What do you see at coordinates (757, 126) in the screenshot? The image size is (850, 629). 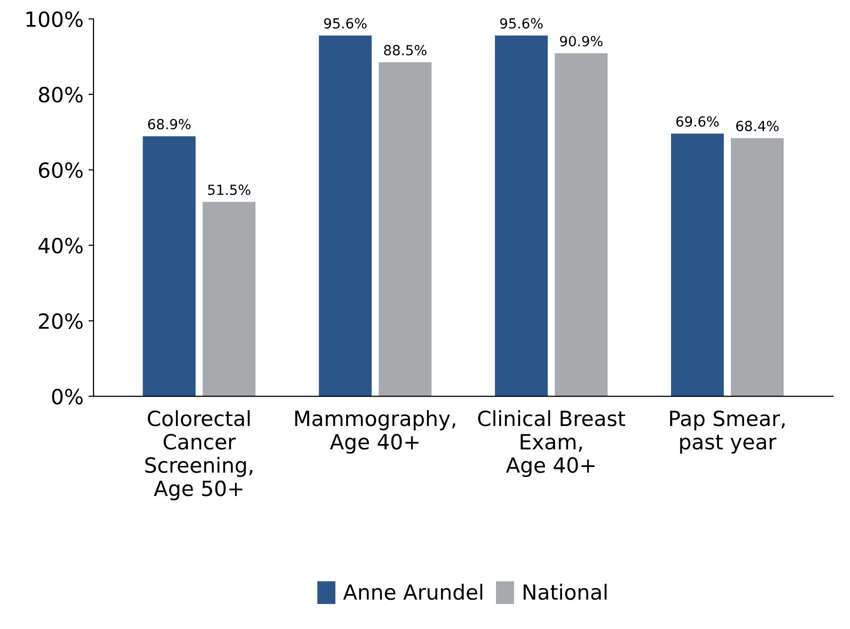 I see `data-label: 68.4%` at bounding box center [757, 126].